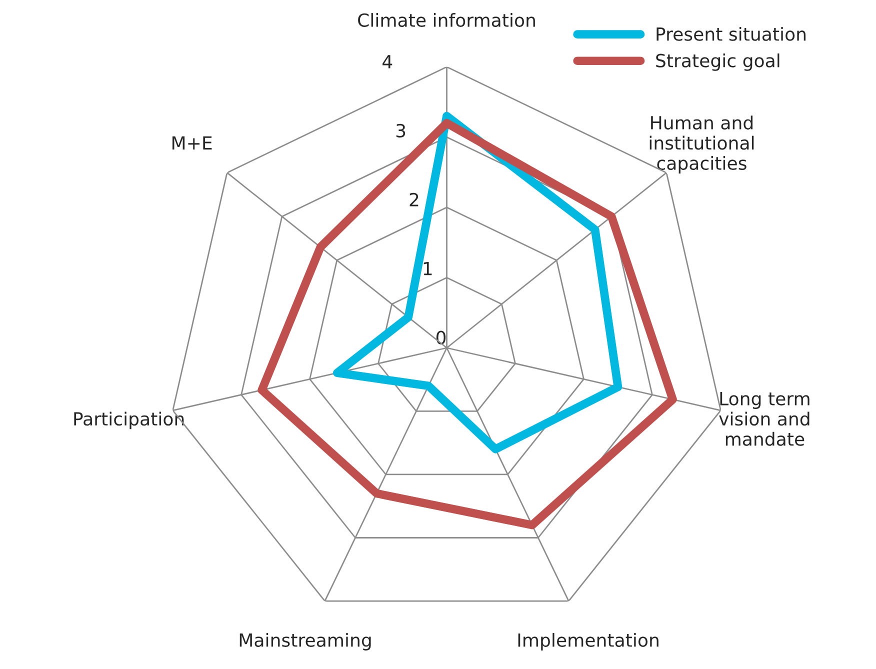  I want to click on y-tick-label: 4, so click(387, 61).